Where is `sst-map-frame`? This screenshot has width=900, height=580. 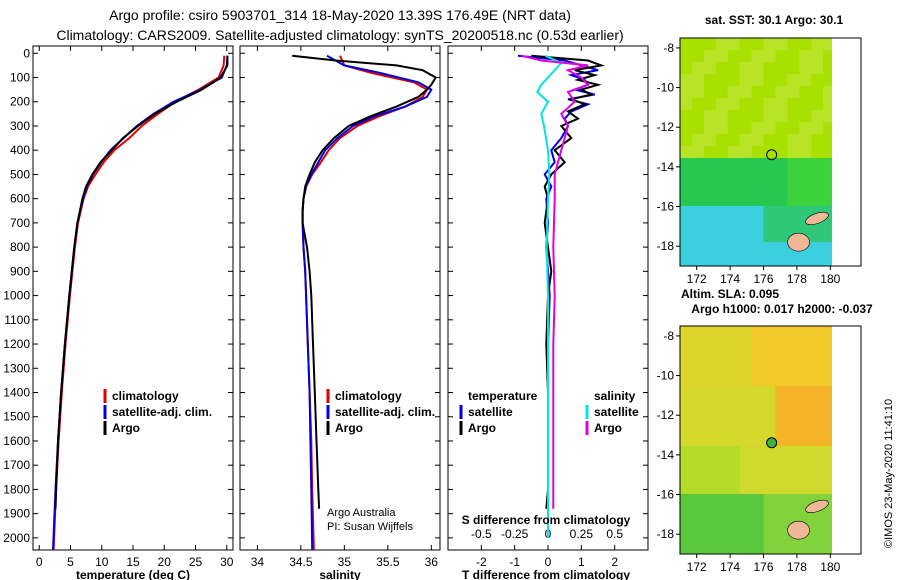
sst-map-frame is located at coordinates (770, 152).